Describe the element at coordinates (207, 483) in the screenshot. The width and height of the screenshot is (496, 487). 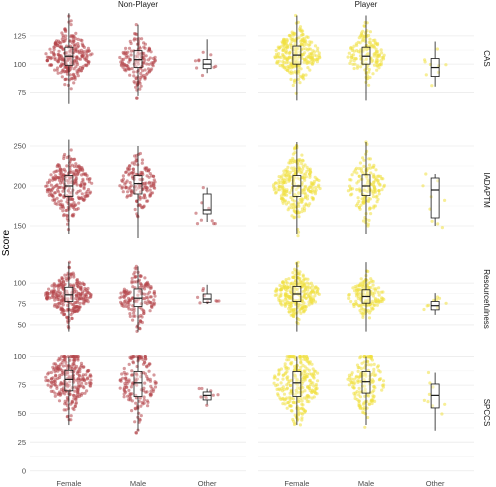
I see `x-tick-label: Other` at that location.